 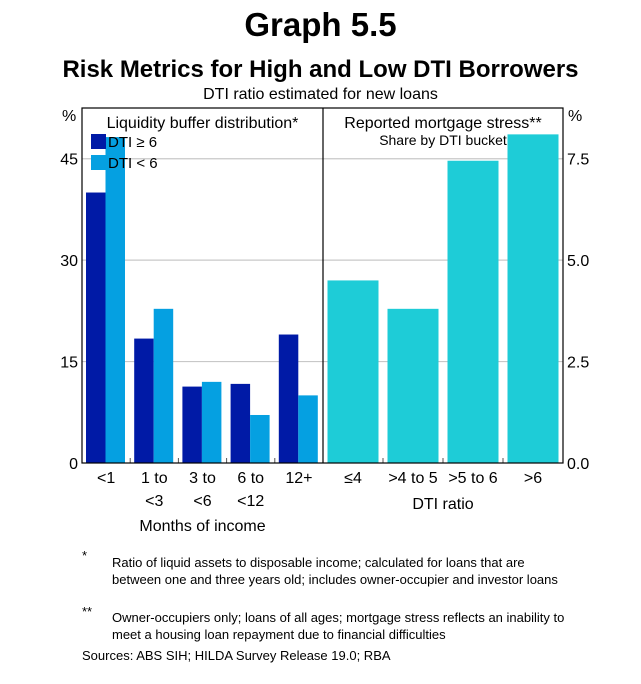 What do you see at coordinates (73, 464) in the screenshot?
I see `y-tick-label-left: 0` at bounding box center [73, 464].